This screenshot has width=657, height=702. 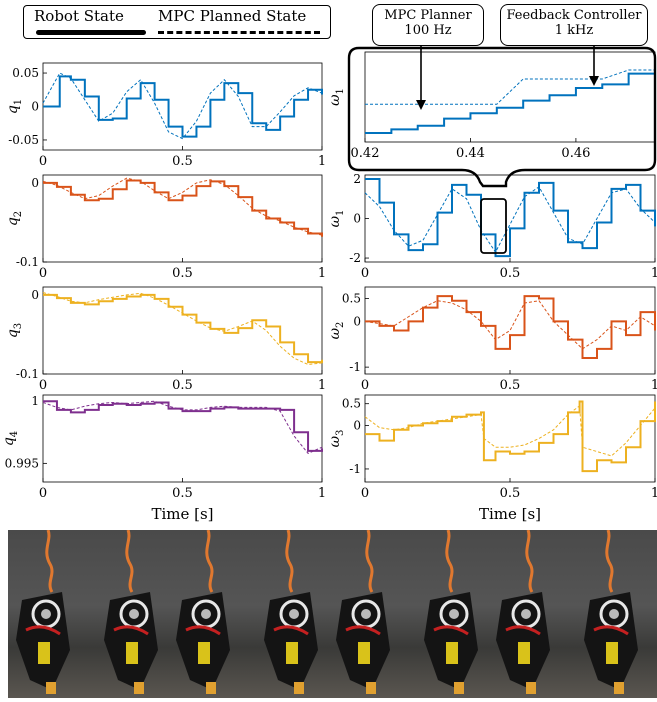 I want to click on x-tick-label: 0.42, so click(x=365, y=153).